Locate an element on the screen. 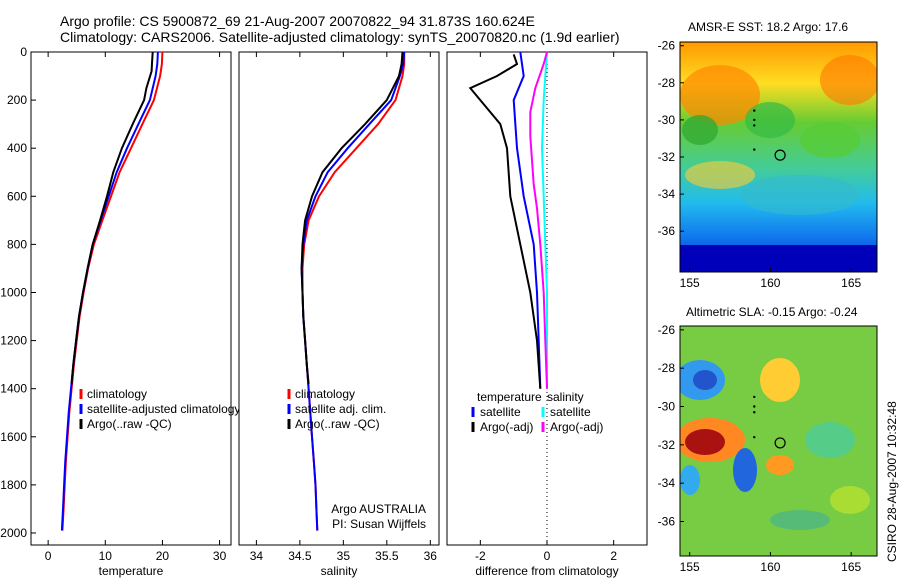 This screenshot has width=900, height=580. sst-map is located at coordinates (778, 157).